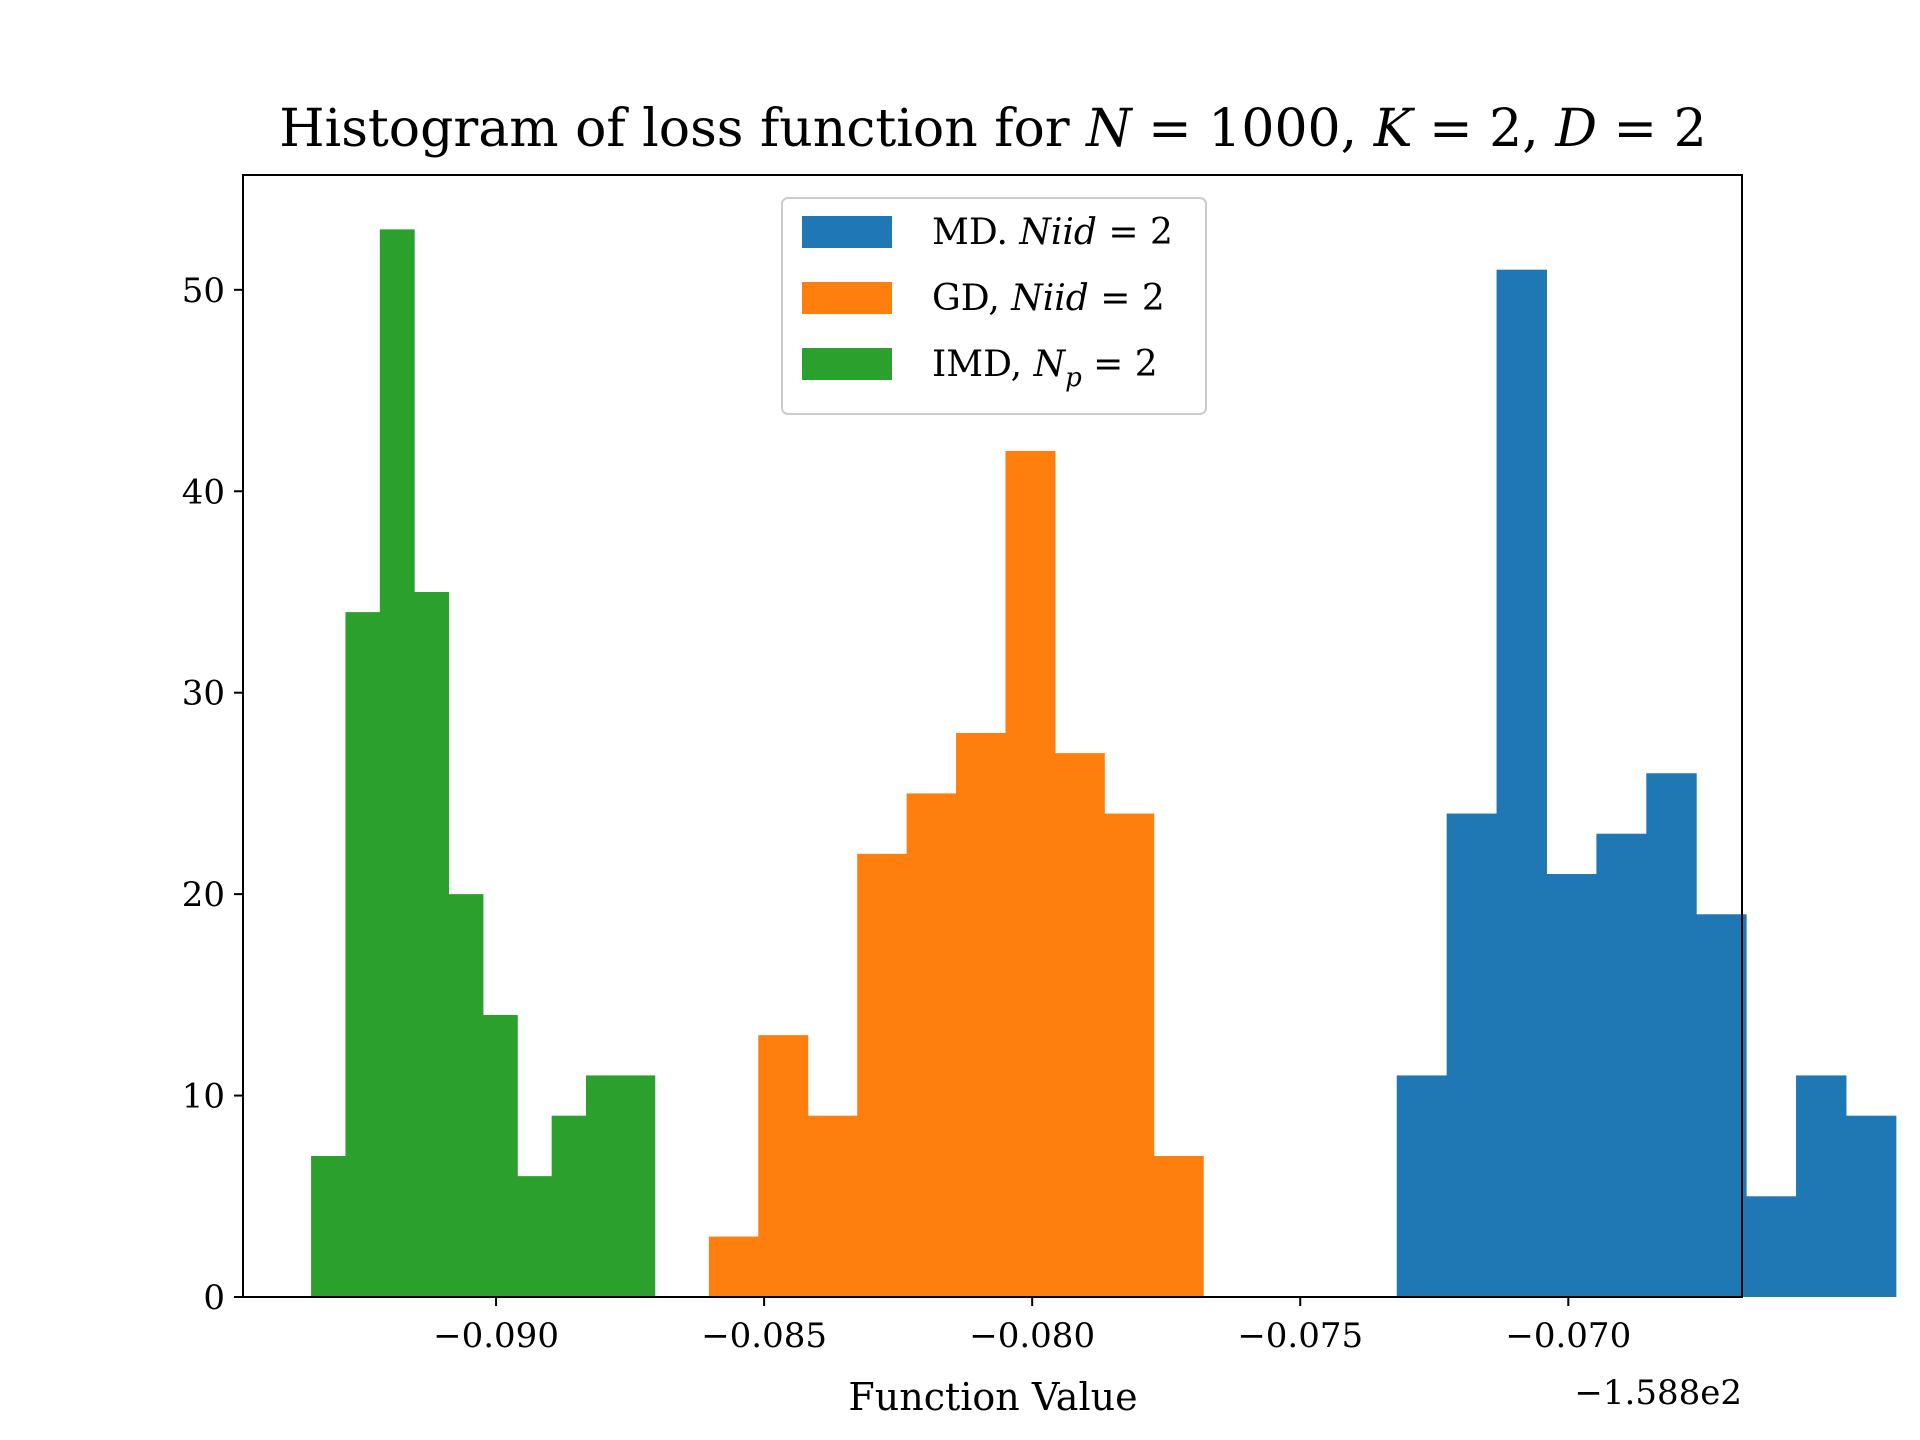  What do you see at coordinates (203, 895) in the screenshot?
I see `y-tick-label: 20` at bounding box center [203, 895].